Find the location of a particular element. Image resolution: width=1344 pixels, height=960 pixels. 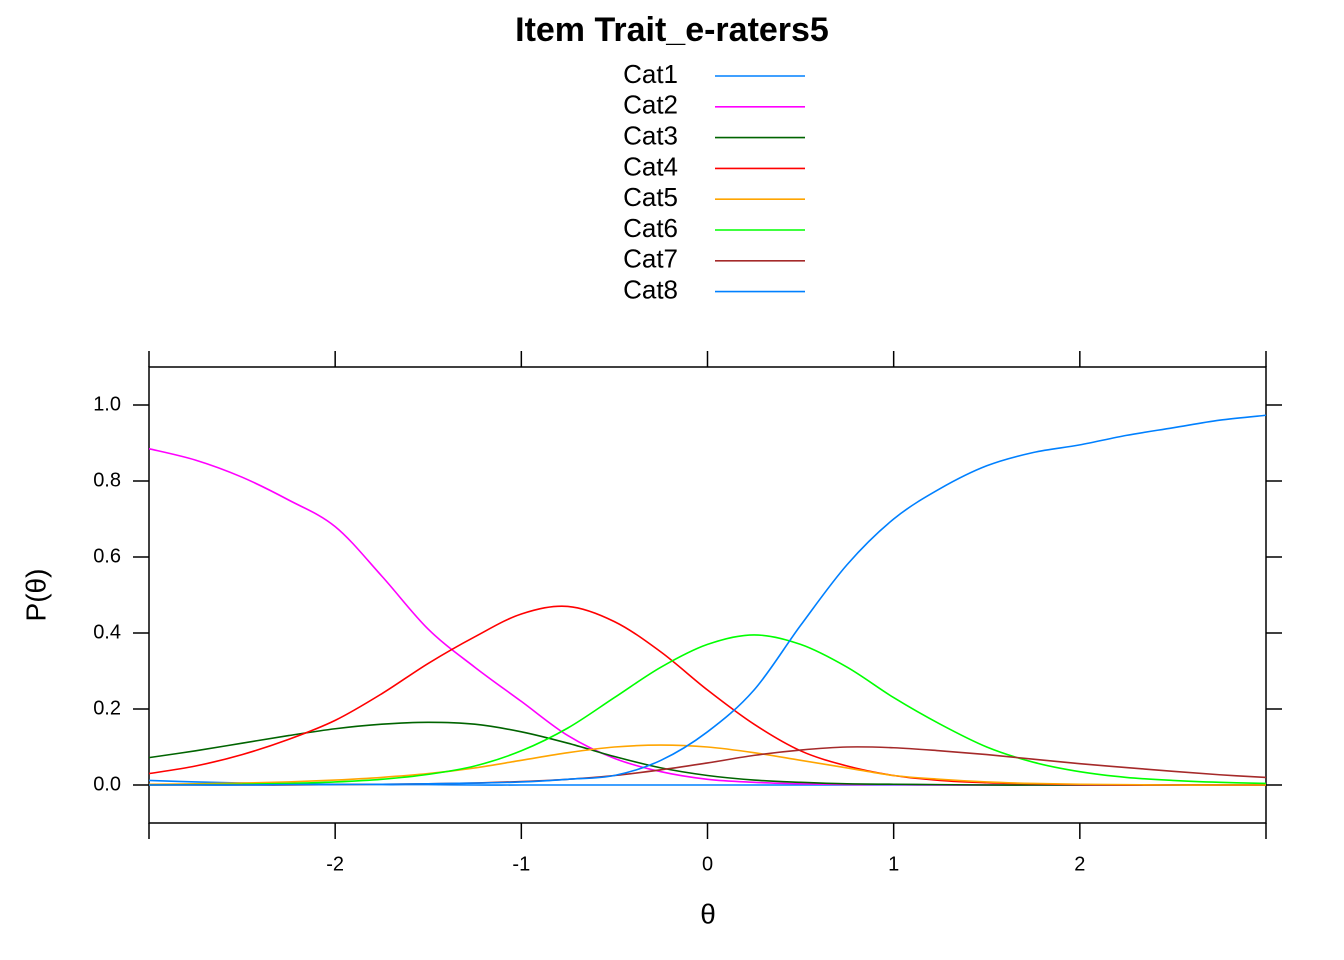

legend-label: Cat6 is located at coordinates (650, 228).